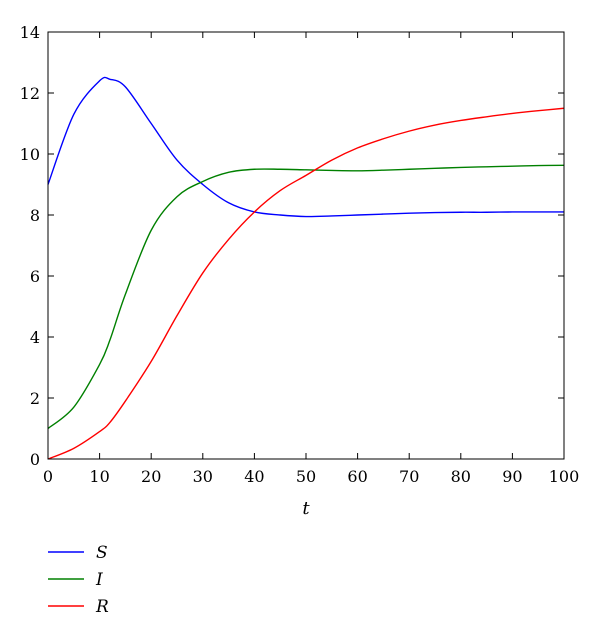 The height and width of the screenshot is (638, 600). Describe the element at coordinates (102, 607) in the screenshot. I see `legend-label-r: R` at that location.